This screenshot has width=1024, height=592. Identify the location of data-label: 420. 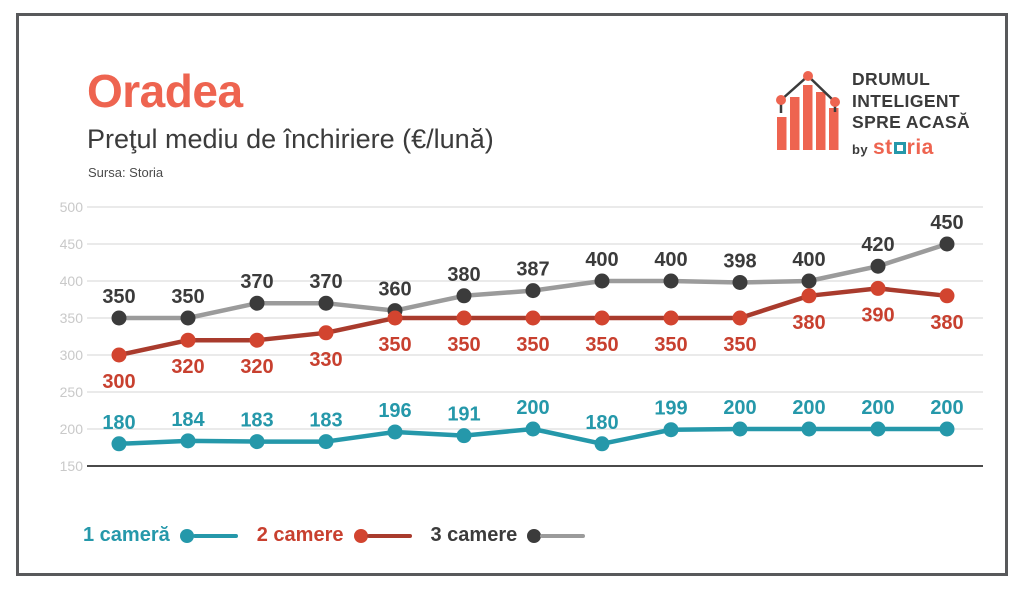
(877, 245).